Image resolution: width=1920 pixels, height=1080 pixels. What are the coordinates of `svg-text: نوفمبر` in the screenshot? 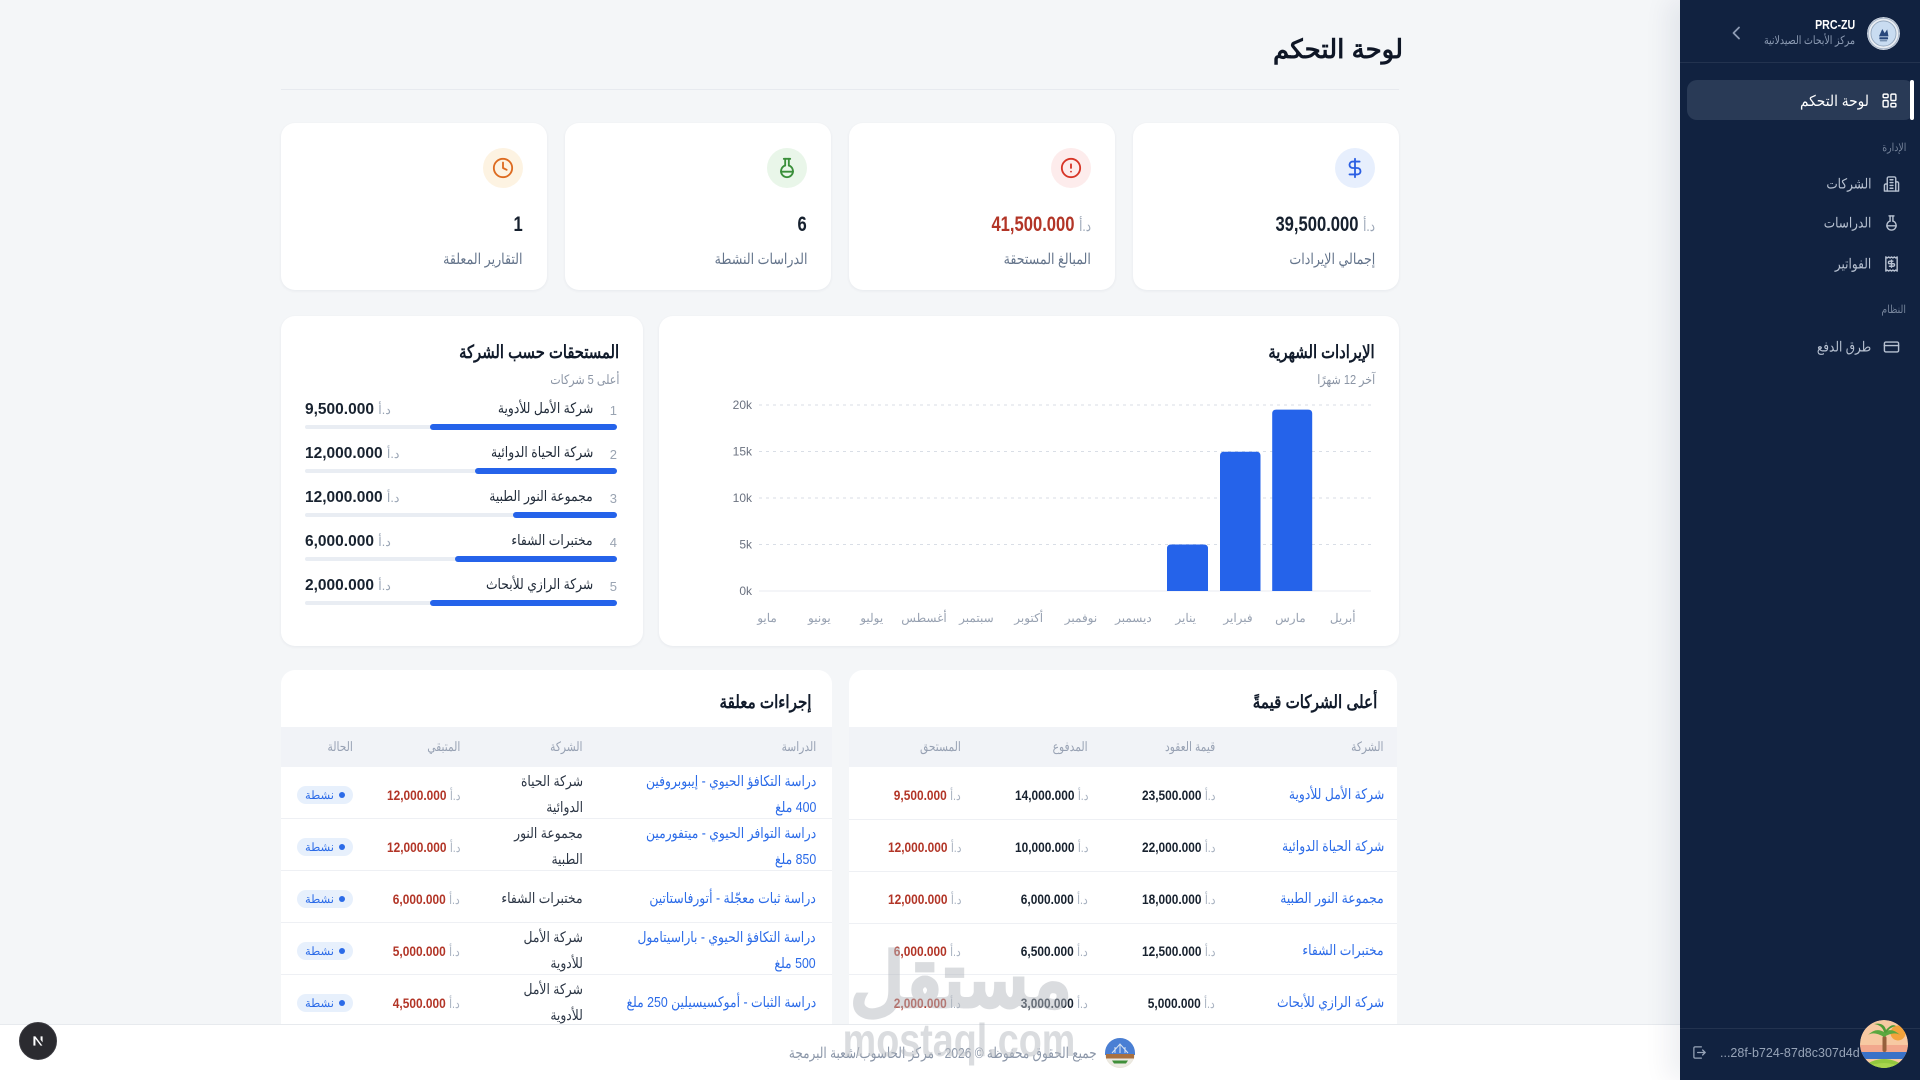 It's located at (1080, 618).